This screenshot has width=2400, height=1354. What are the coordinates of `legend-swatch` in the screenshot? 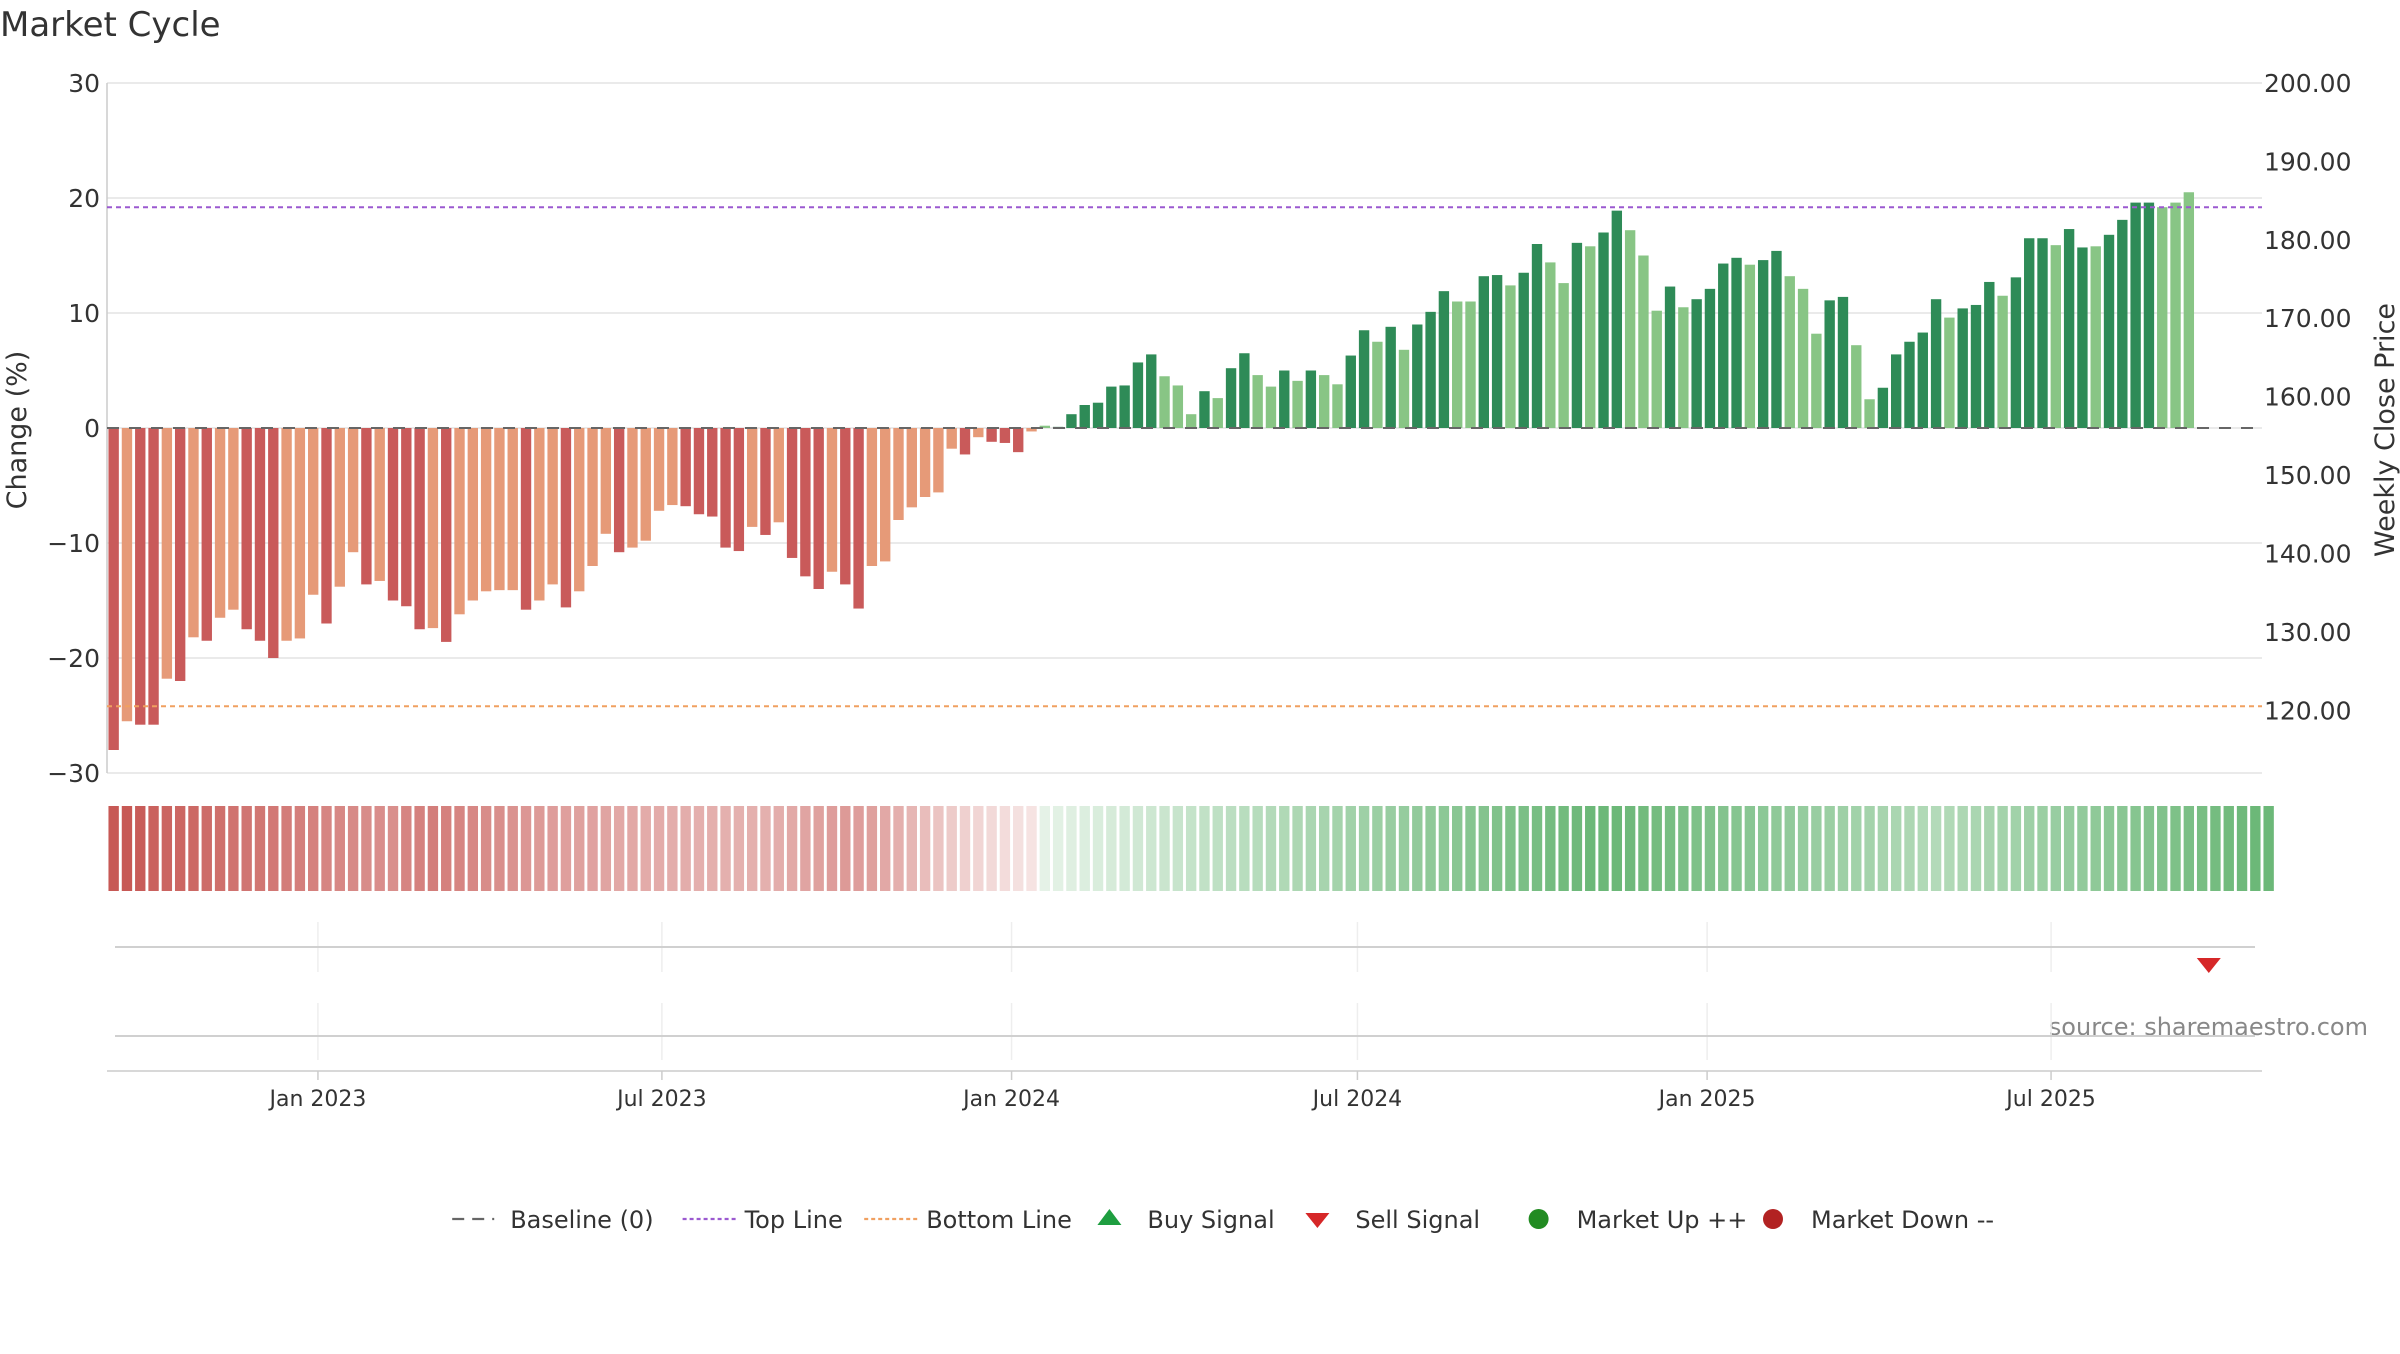 It's located at (1317, 1220).